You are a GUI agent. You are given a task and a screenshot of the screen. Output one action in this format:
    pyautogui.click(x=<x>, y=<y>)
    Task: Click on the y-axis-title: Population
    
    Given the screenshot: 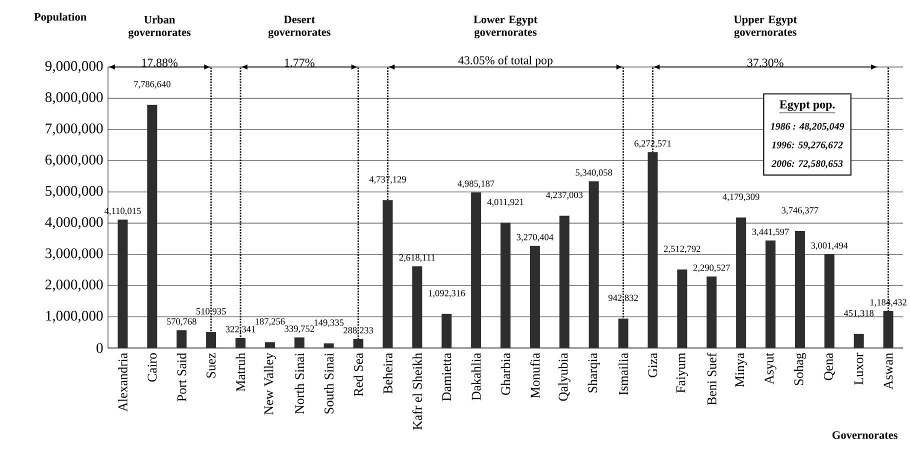 What is the action you would take?
    pyautogui.click(x=60, y=17)
    